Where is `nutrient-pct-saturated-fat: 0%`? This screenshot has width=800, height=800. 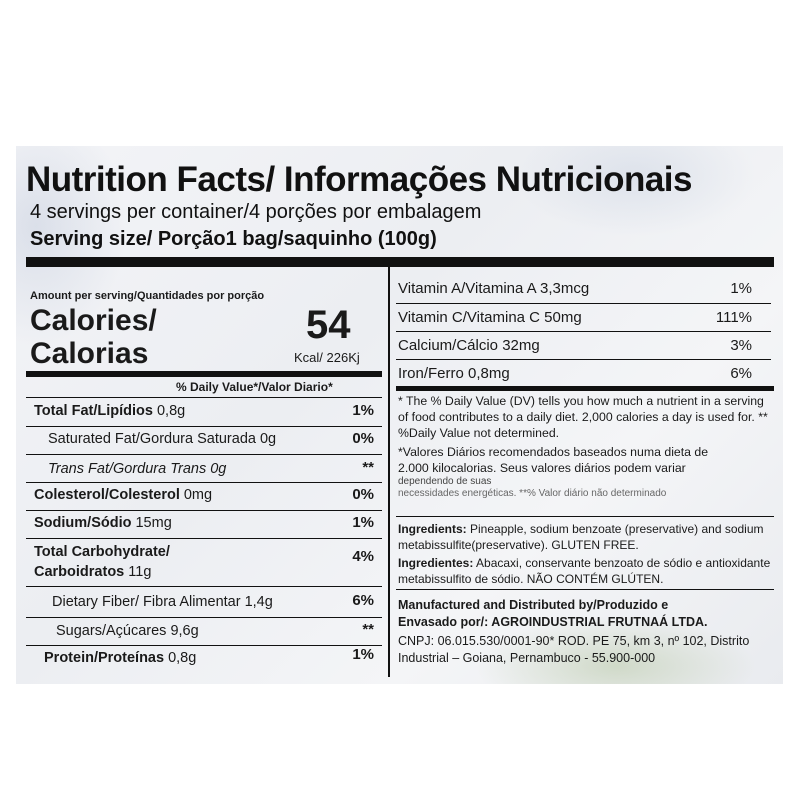 nutrient-pct-saturated-fat: 0% is located at coordinates (363, 438).